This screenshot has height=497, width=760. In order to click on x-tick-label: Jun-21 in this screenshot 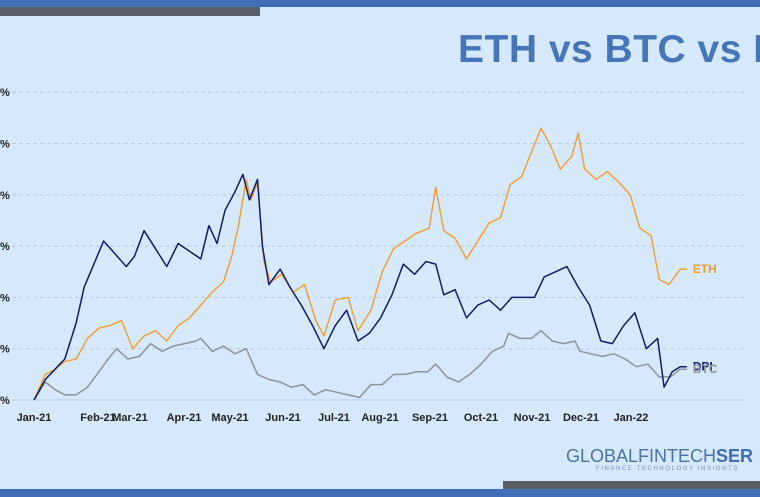, I will do `click(282, 418)`.